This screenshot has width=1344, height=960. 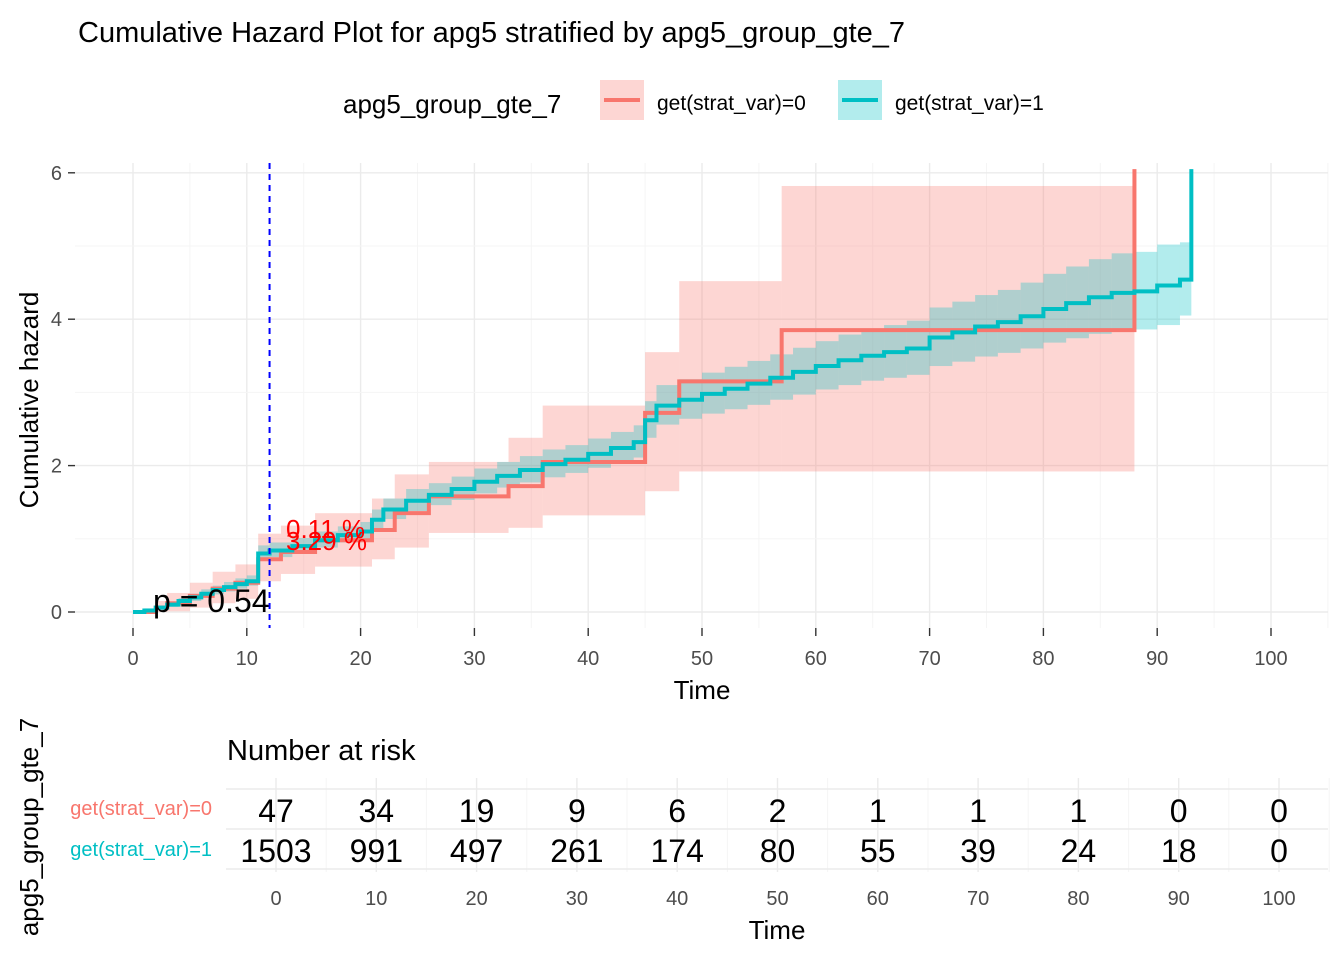 I want to click on x-axis-ticks: 0 10 20 30 40 50 60 70 80 90 100, so click(x=707, y=649).